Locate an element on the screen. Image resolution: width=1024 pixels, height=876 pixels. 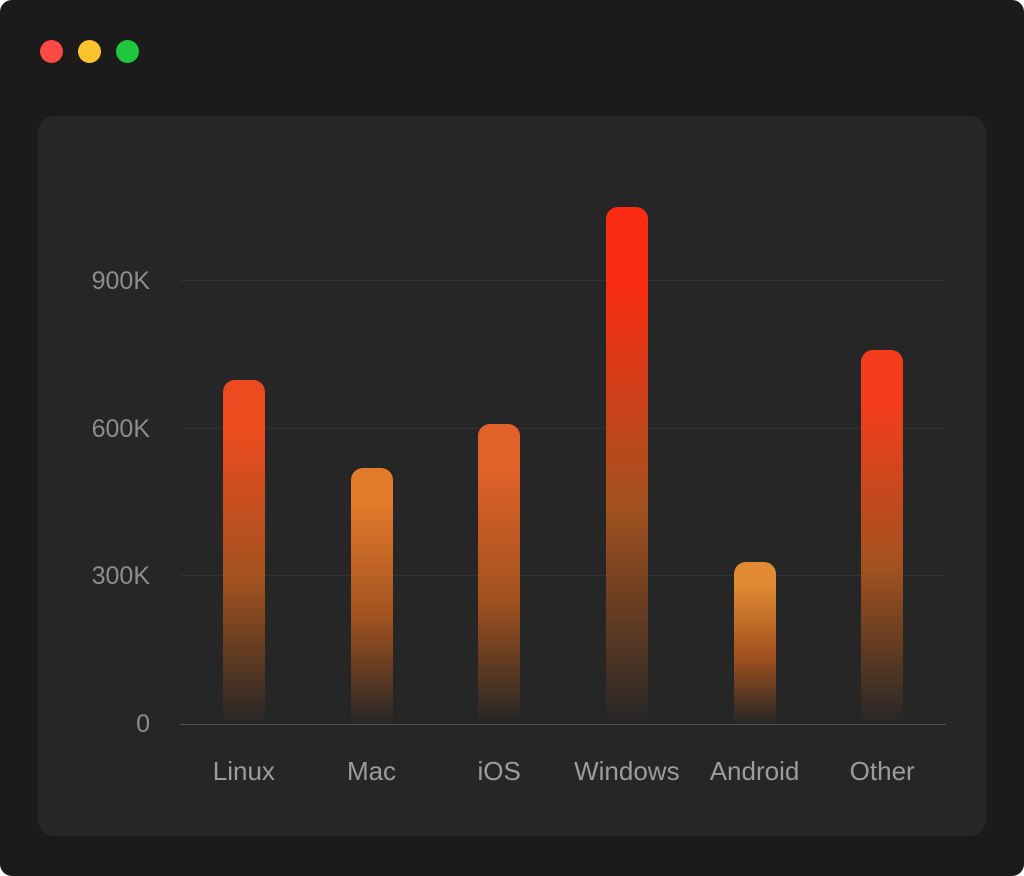
y-tick-label: 600K is located at coordinates (120, 429).